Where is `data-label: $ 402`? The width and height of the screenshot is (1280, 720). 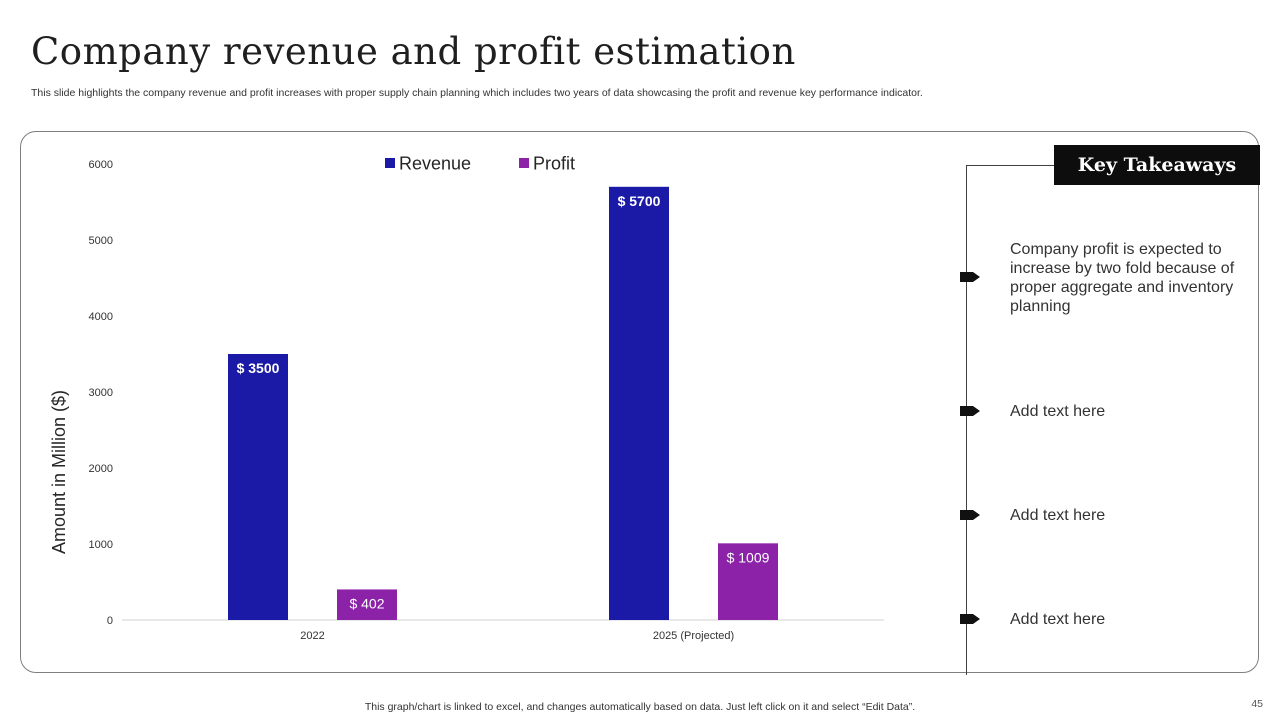
data-label: $ 402 is located at coordinates (366, 603).